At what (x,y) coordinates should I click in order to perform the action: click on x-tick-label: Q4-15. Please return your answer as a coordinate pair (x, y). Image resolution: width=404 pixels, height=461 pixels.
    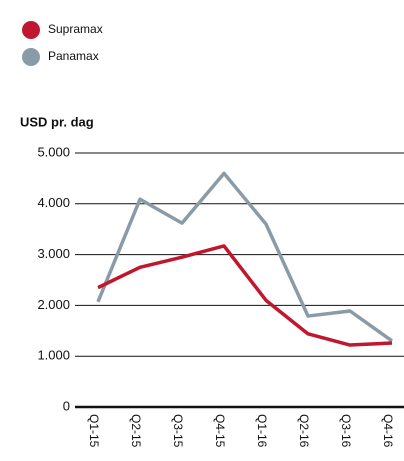
    Looking at the image, I should click on (220, 431).